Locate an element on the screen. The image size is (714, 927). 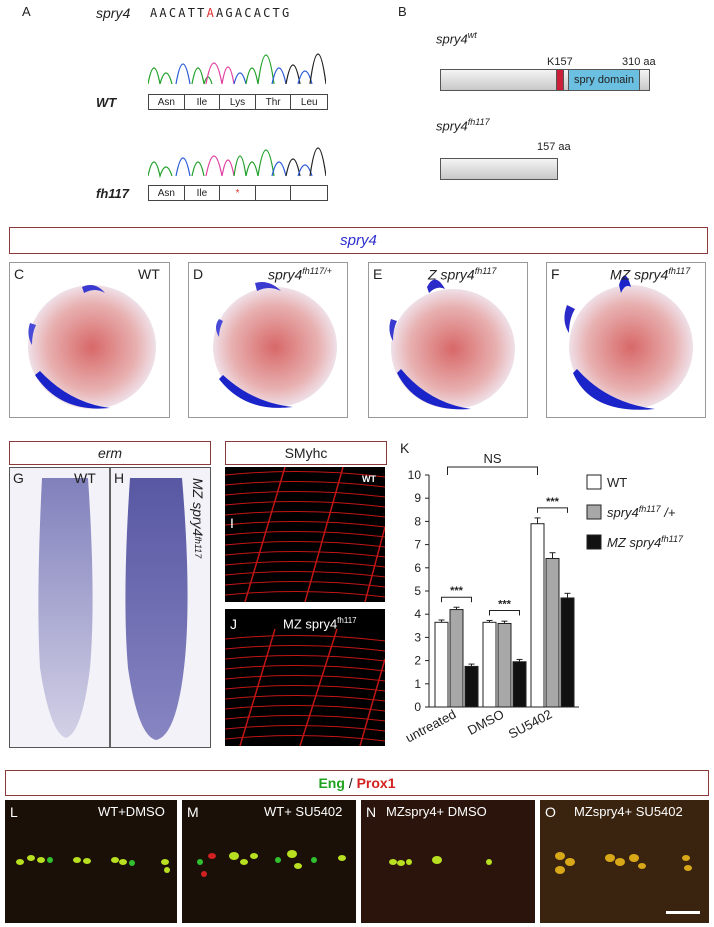
panel-l-label: WT+DMSO is located at coordinates (131, 811).